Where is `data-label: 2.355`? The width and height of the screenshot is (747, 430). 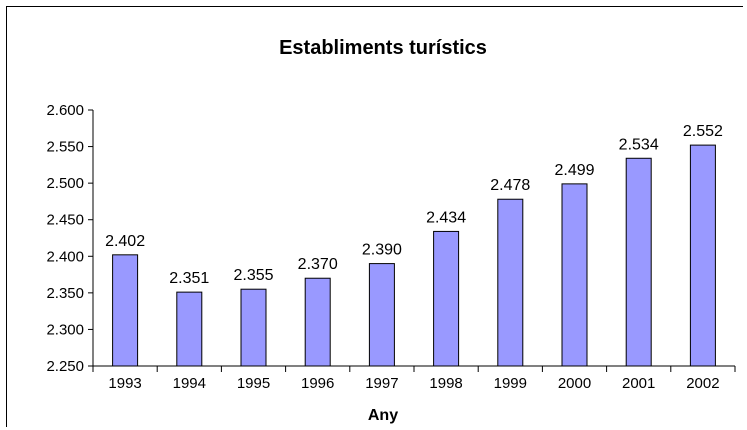
data-label: 2.355 is located at coordinates (253, 275).